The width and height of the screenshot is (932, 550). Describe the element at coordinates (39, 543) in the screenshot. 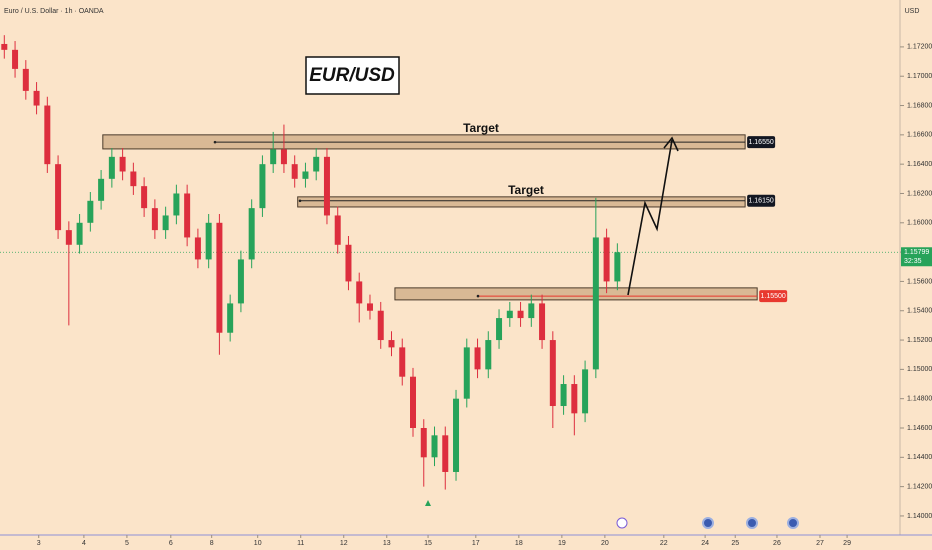

I see `x-tick-label: 3` at that location.